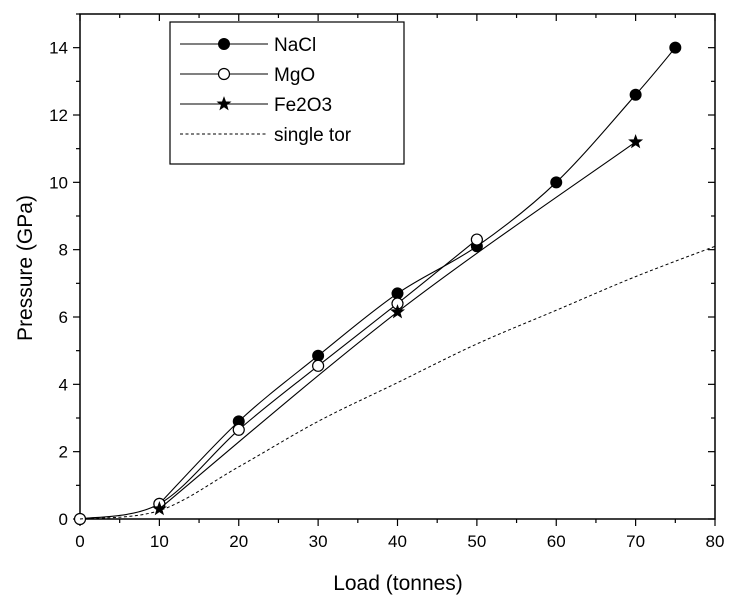  I want to click on y-tick-label: 10, so click(58, 182).